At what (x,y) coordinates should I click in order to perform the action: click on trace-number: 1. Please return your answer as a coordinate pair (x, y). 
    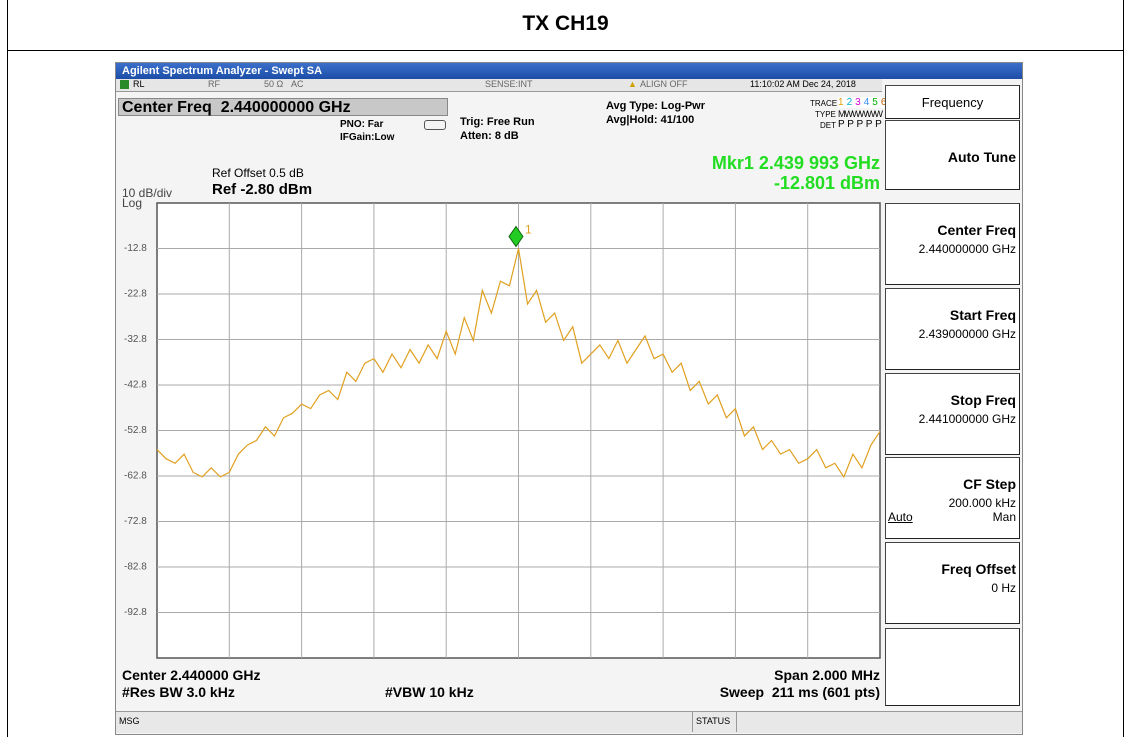
    Looking at the image, I should click on (841, 102).